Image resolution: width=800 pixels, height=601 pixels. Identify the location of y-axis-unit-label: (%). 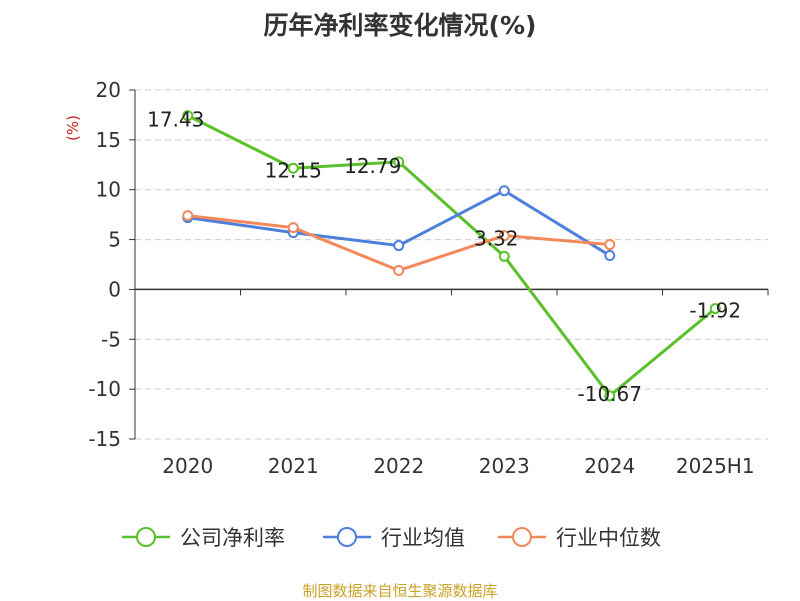
(73, 128).